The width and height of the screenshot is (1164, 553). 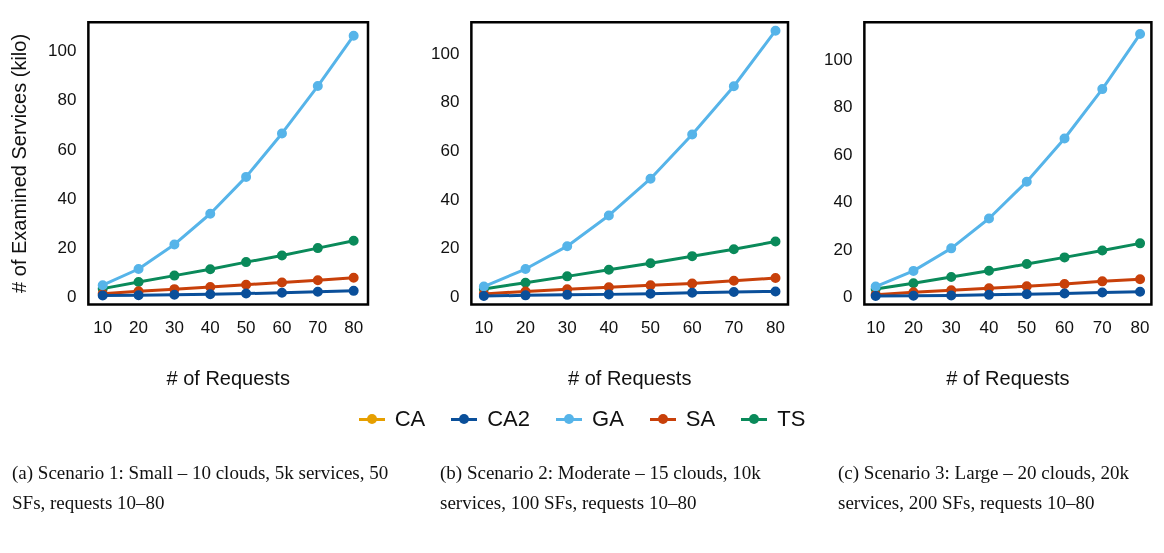 I want to click on text: (c) Scenario 3: Large – 20 clouds, 20k services, 200 SFs, requests 10–80, so click(x=984, y=488).